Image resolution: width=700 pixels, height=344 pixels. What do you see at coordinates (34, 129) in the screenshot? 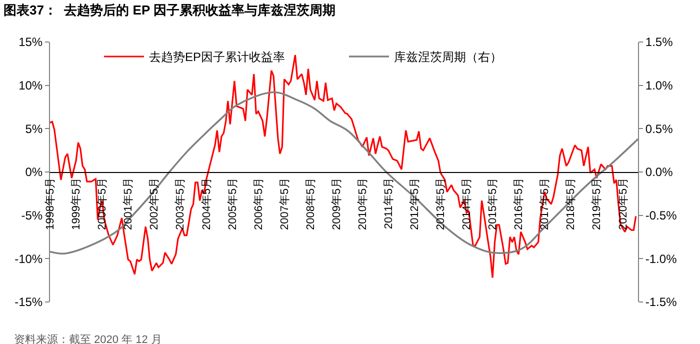
I see `y-tick-label: 5%` at bounding box center [34, 129].